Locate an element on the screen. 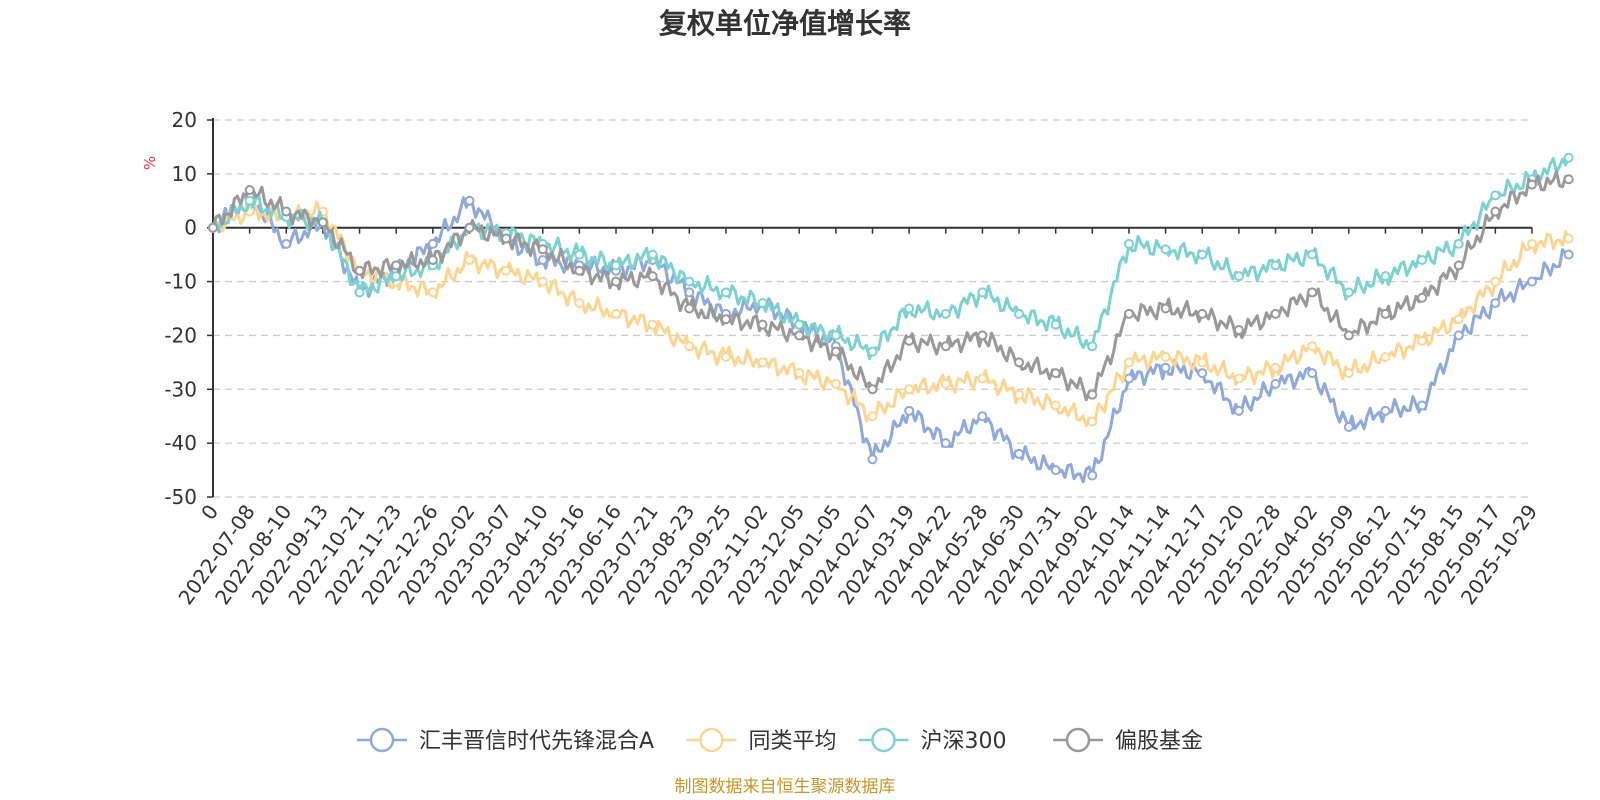  legend-item-0: 汇丰晋信时代先锋混合A is located at coordinates (505, 740).